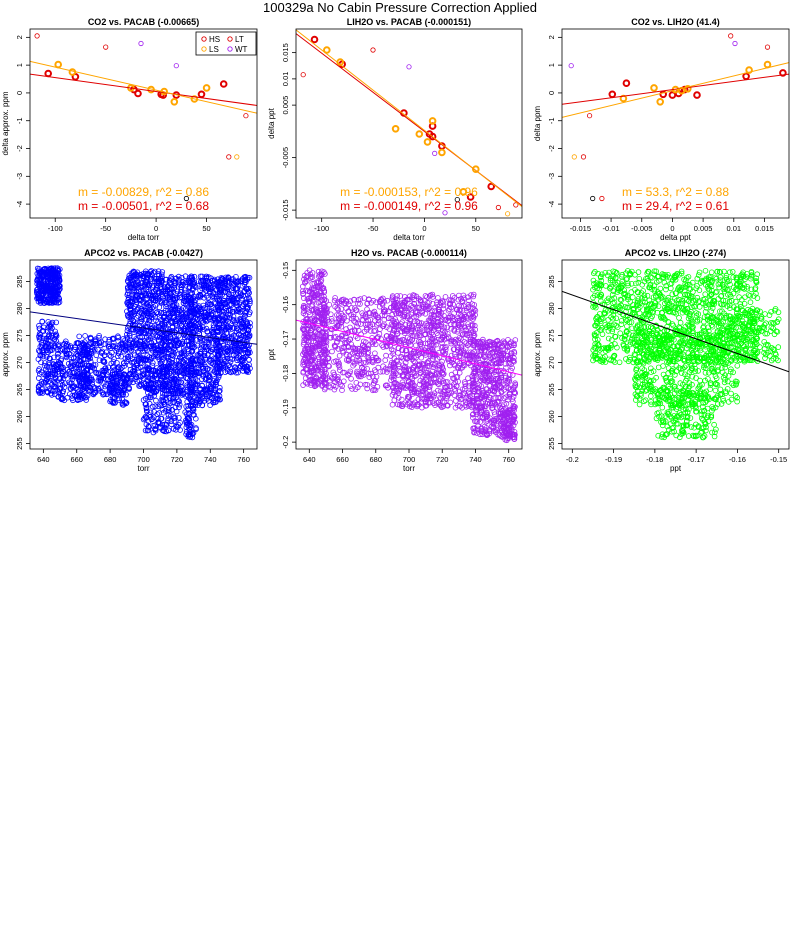 The width and height of the screenshot is (800, 950). What do you see at coordinates (19, 93) in the screenshot?
I see `y-tick-label: 0` at bounding box center [19, 93].